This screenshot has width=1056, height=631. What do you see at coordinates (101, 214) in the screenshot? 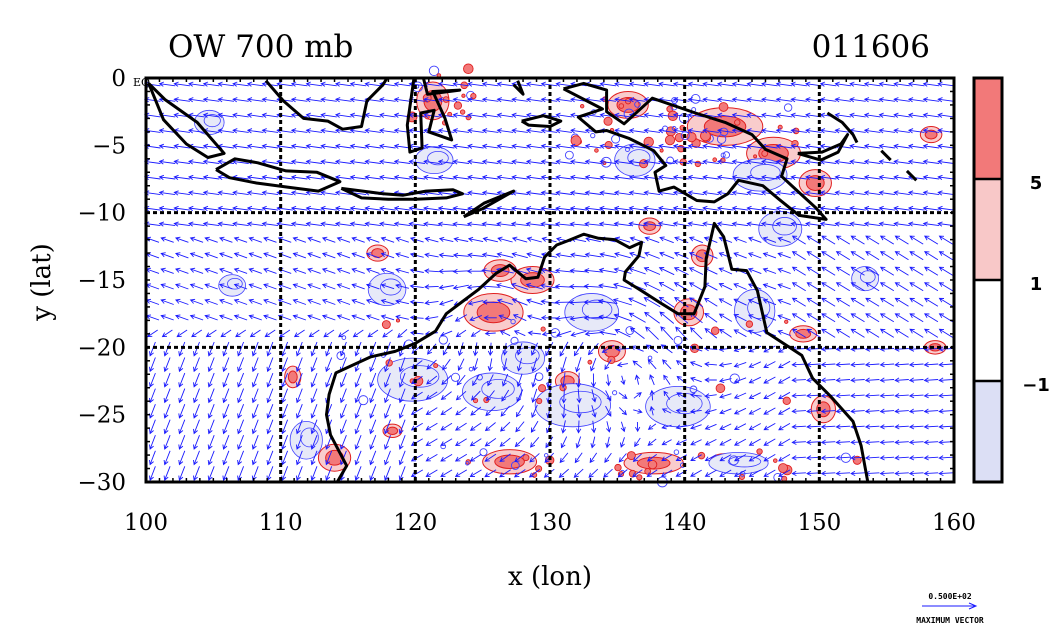
I see `y-tick-label: −10` at bounding box center [101, 214].